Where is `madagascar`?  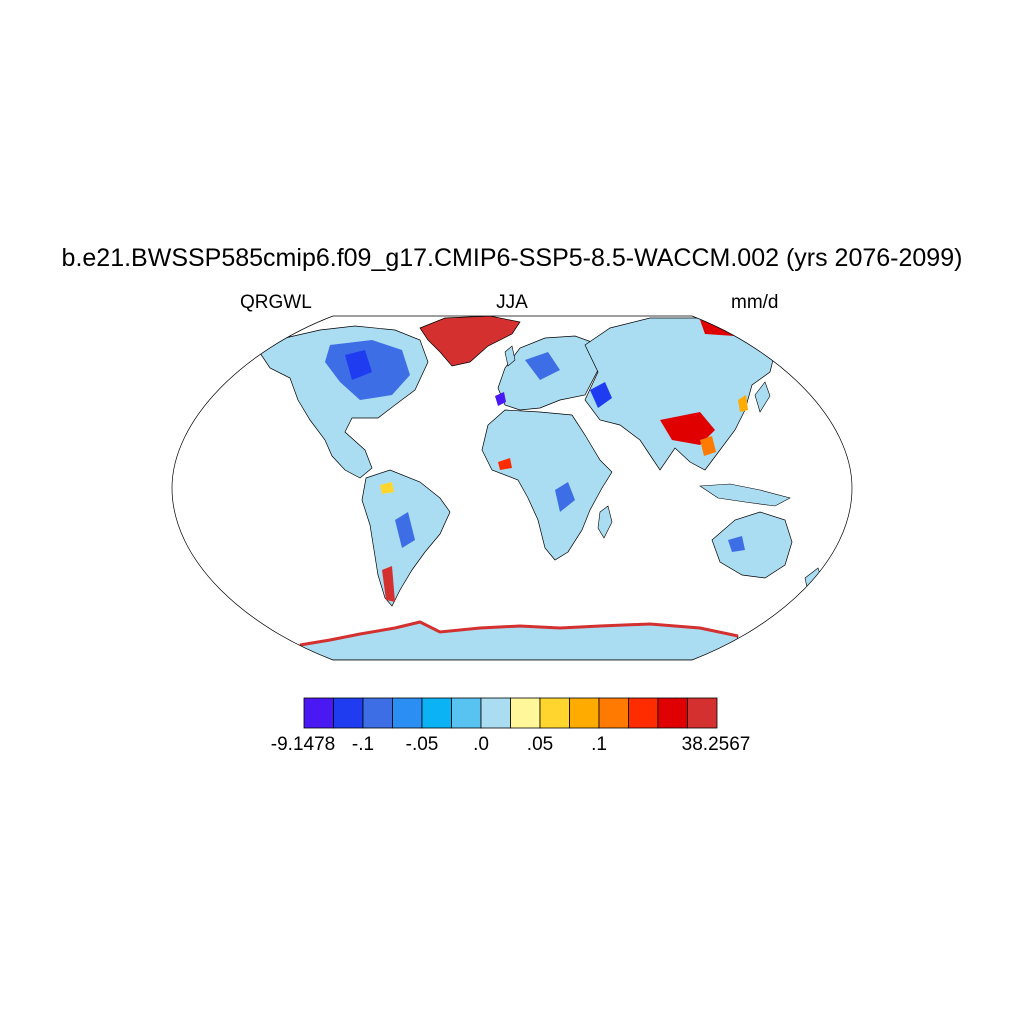 madagascar is located at coordinates (605, 522).